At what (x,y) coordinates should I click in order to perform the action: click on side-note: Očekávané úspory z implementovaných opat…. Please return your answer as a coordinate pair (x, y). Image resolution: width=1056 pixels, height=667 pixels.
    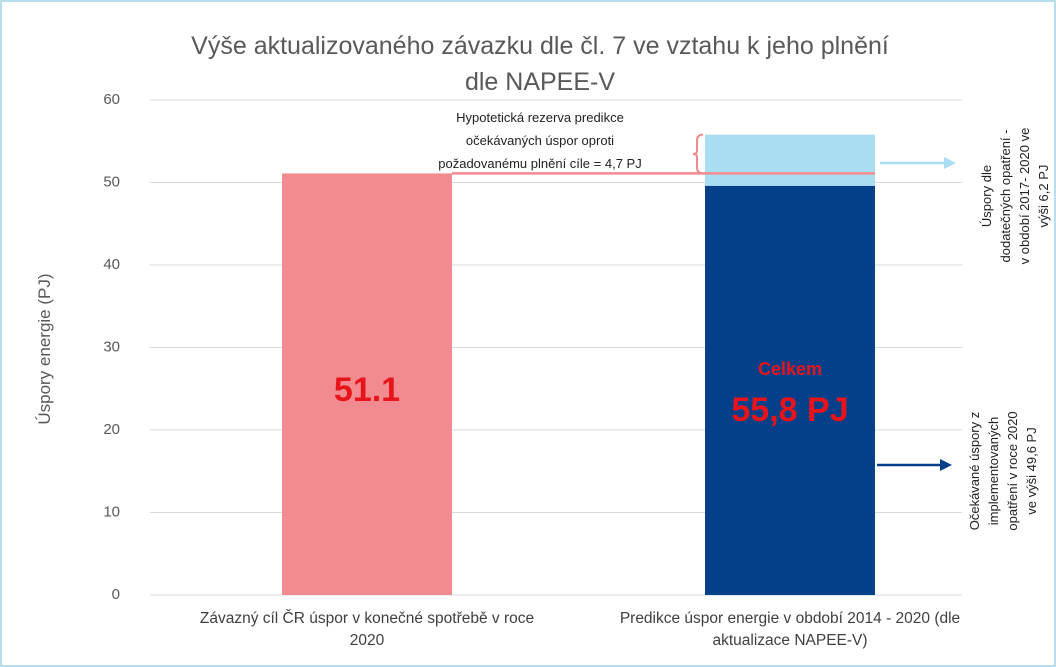
    Looking at the image, I should click on (1003, 471).